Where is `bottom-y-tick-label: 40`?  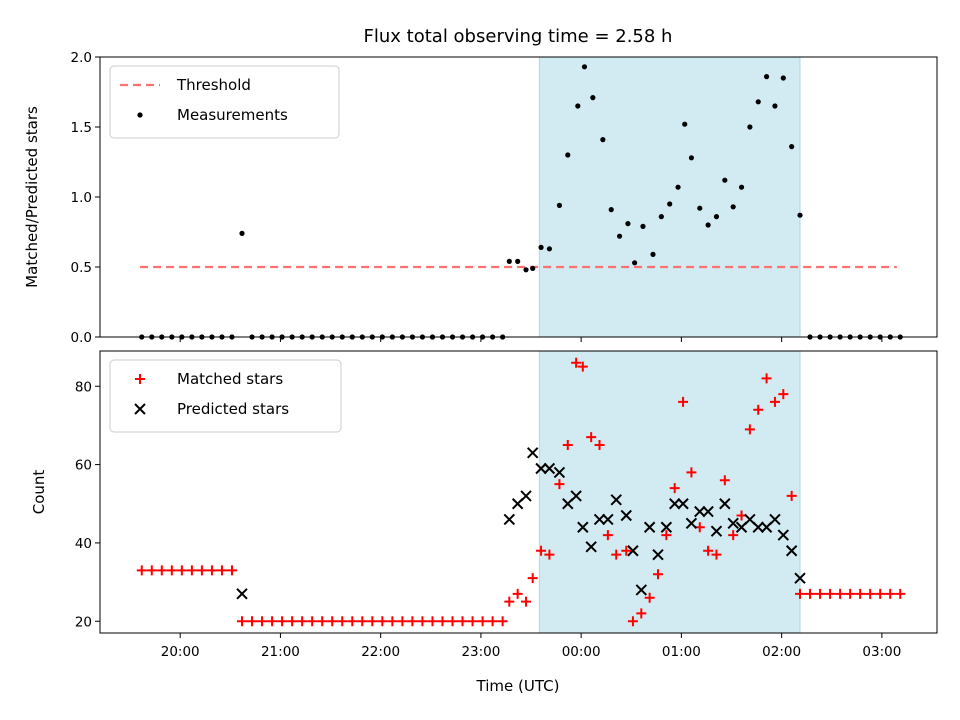 bottom-y-tick-label: 40 is located at coordinates (83, 544).